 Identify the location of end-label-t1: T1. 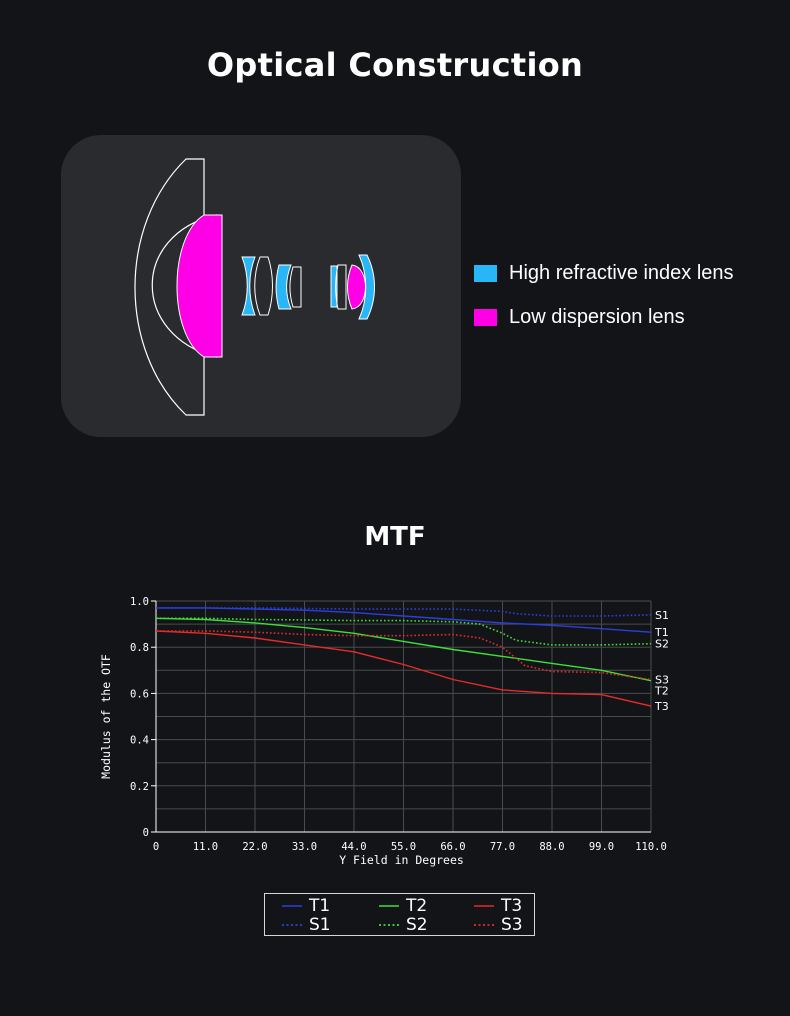
(661, 632).